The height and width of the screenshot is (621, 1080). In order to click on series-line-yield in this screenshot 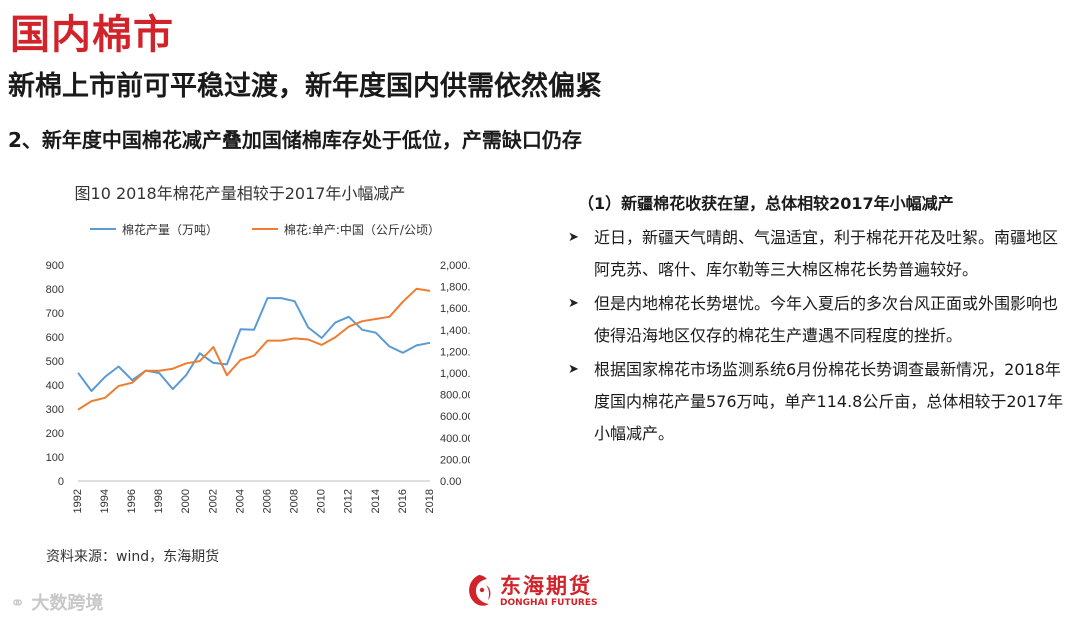, I will do `click(254, 349)`.